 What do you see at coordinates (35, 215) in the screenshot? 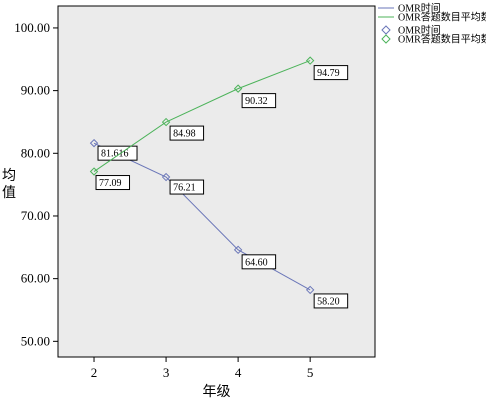
I see `y-tick-label: 70.00` at bounding box center [35, 215].